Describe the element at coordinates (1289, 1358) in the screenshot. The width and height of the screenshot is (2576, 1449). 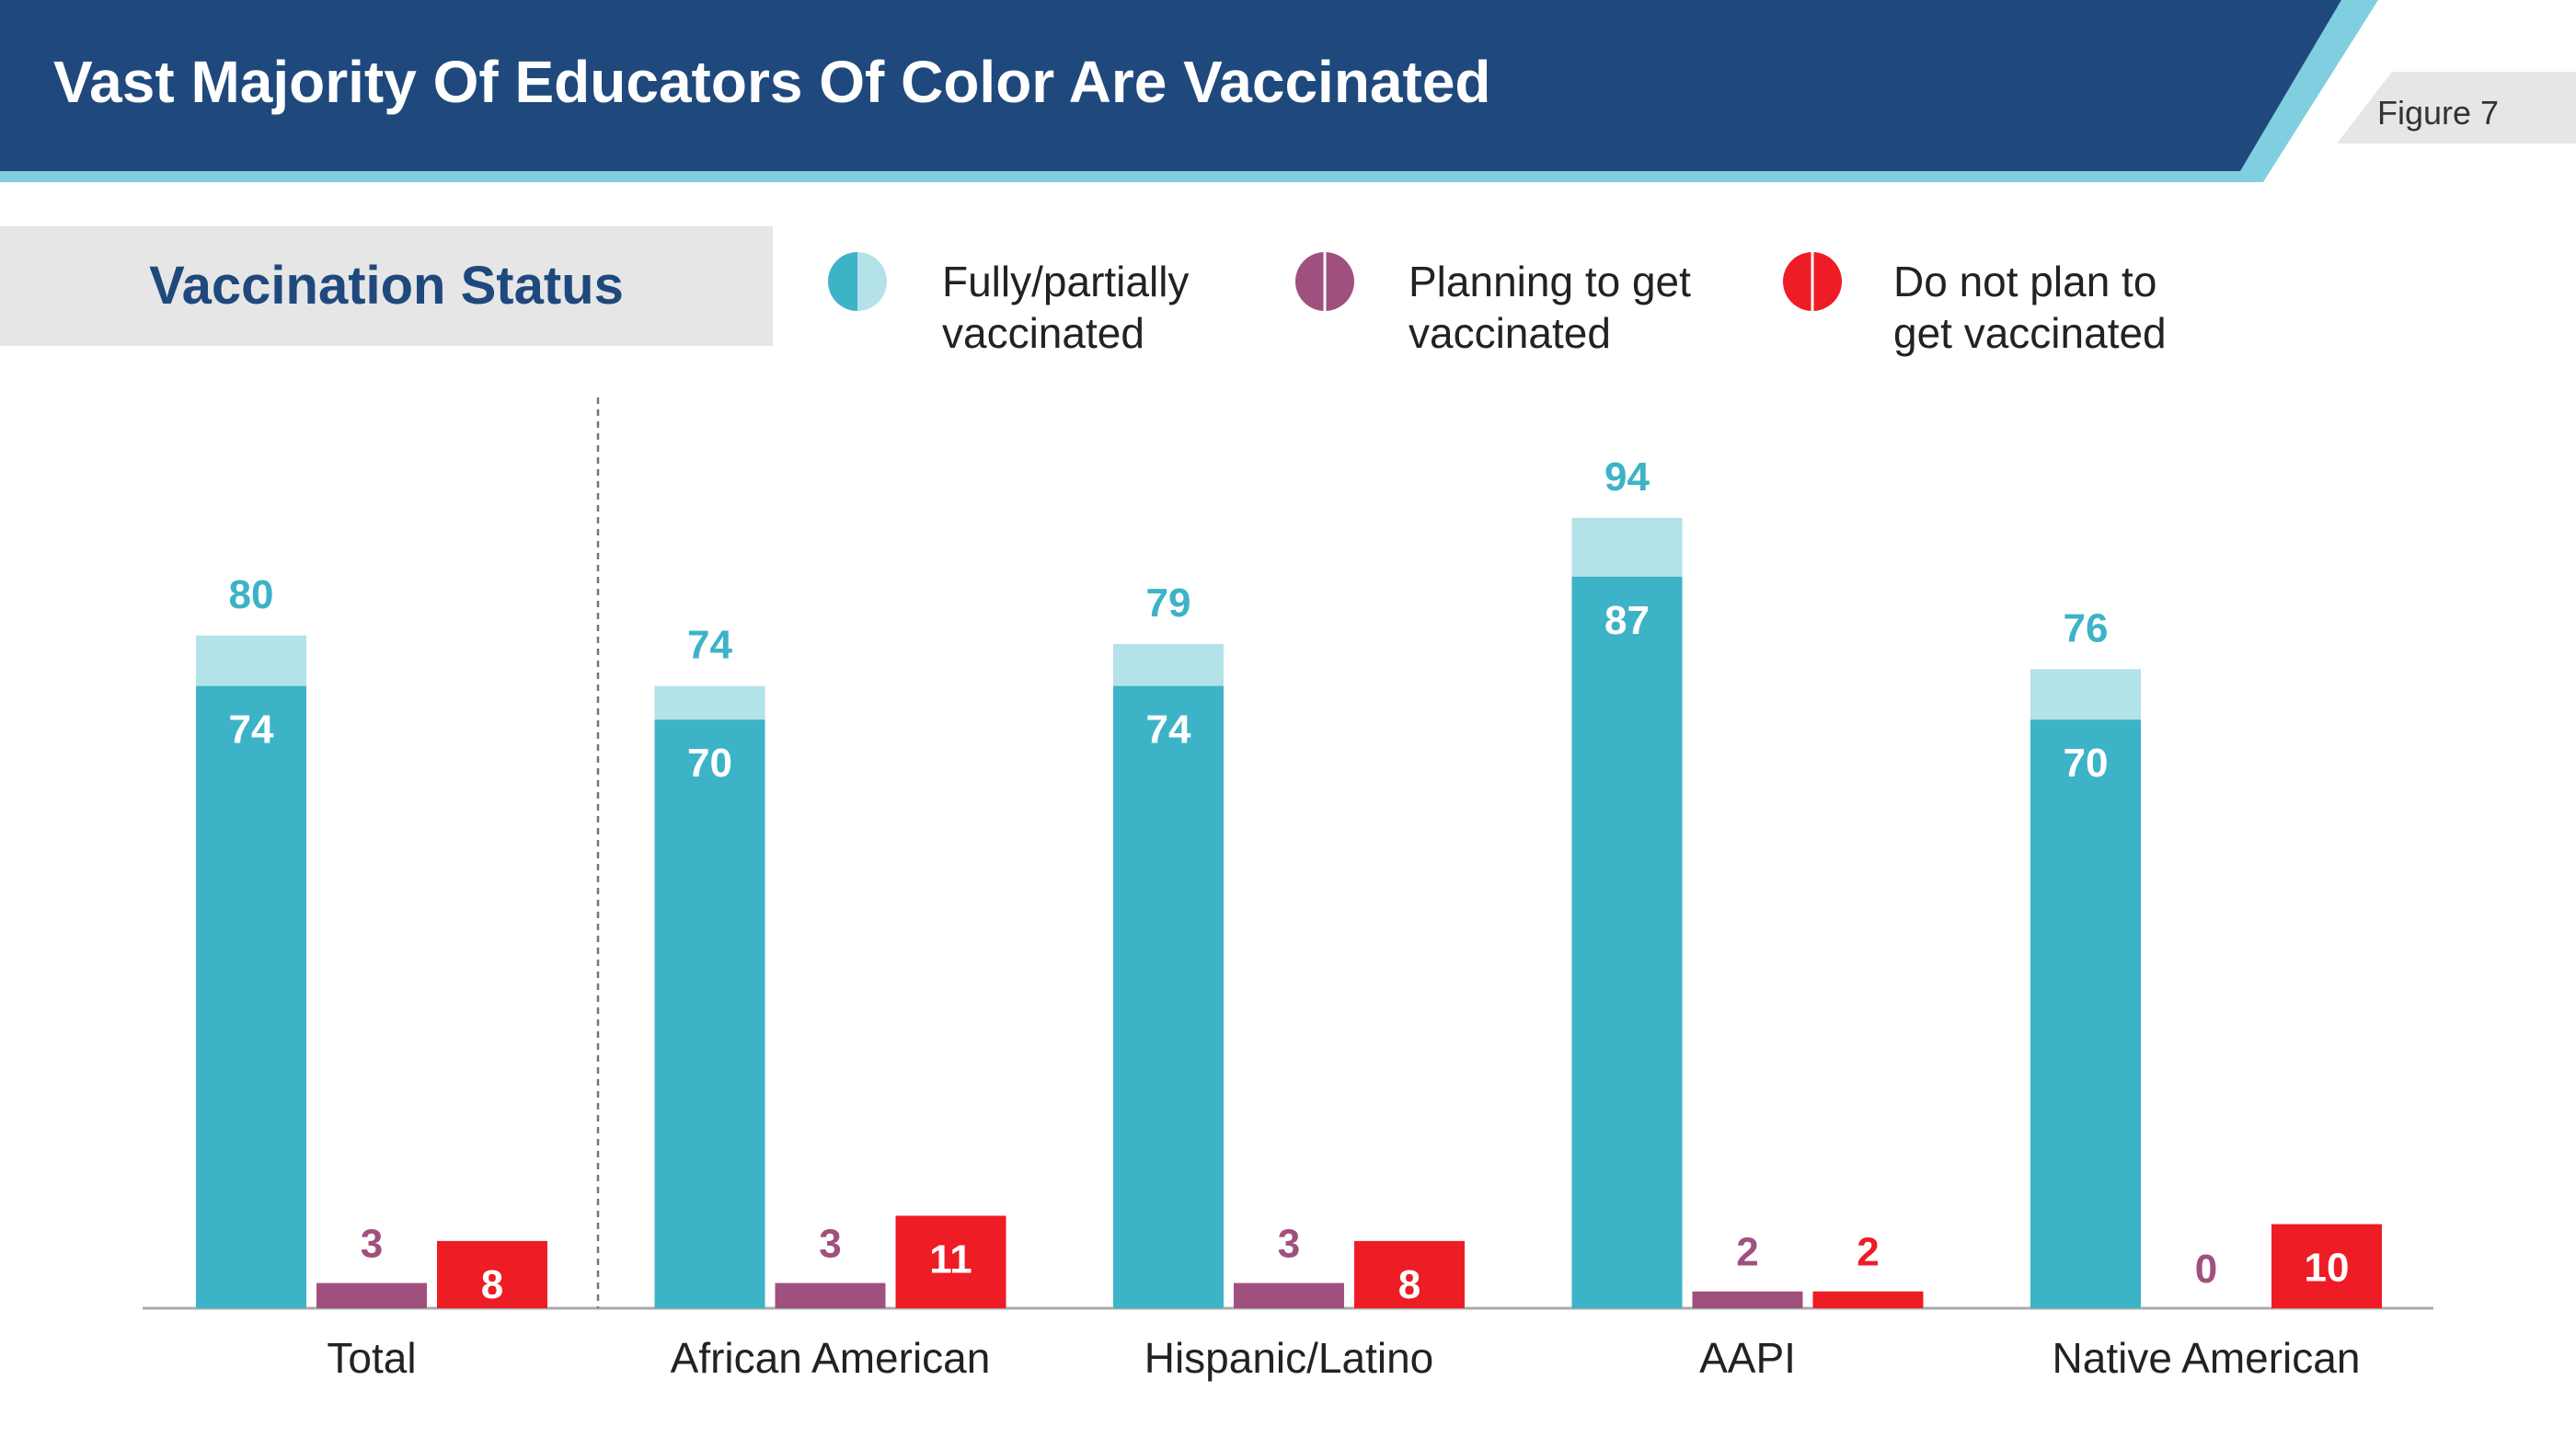
I see `category-label: Hispanic/Latino` at that location.